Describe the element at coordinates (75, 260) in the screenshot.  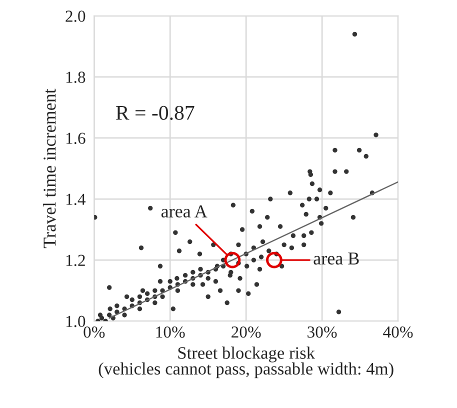
I see `y-tick-label: 1.2` at that location.